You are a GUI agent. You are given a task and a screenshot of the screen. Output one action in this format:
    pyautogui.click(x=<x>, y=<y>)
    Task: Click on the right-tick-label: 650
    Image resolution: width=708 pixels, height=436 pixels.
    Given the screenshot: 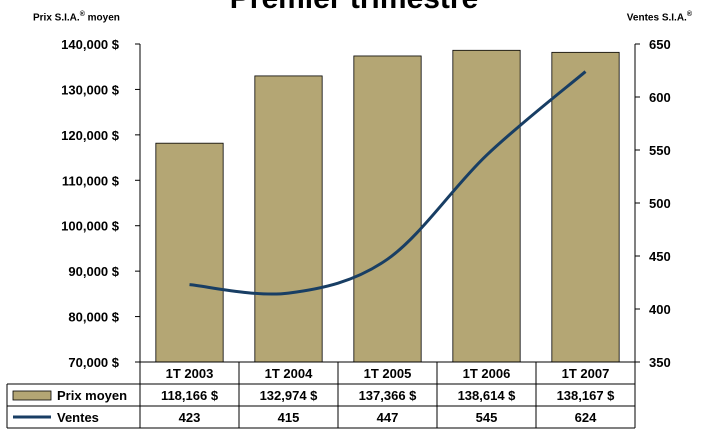 What is the action you would take?
    pyautogui.click(x=660, y=44)
    